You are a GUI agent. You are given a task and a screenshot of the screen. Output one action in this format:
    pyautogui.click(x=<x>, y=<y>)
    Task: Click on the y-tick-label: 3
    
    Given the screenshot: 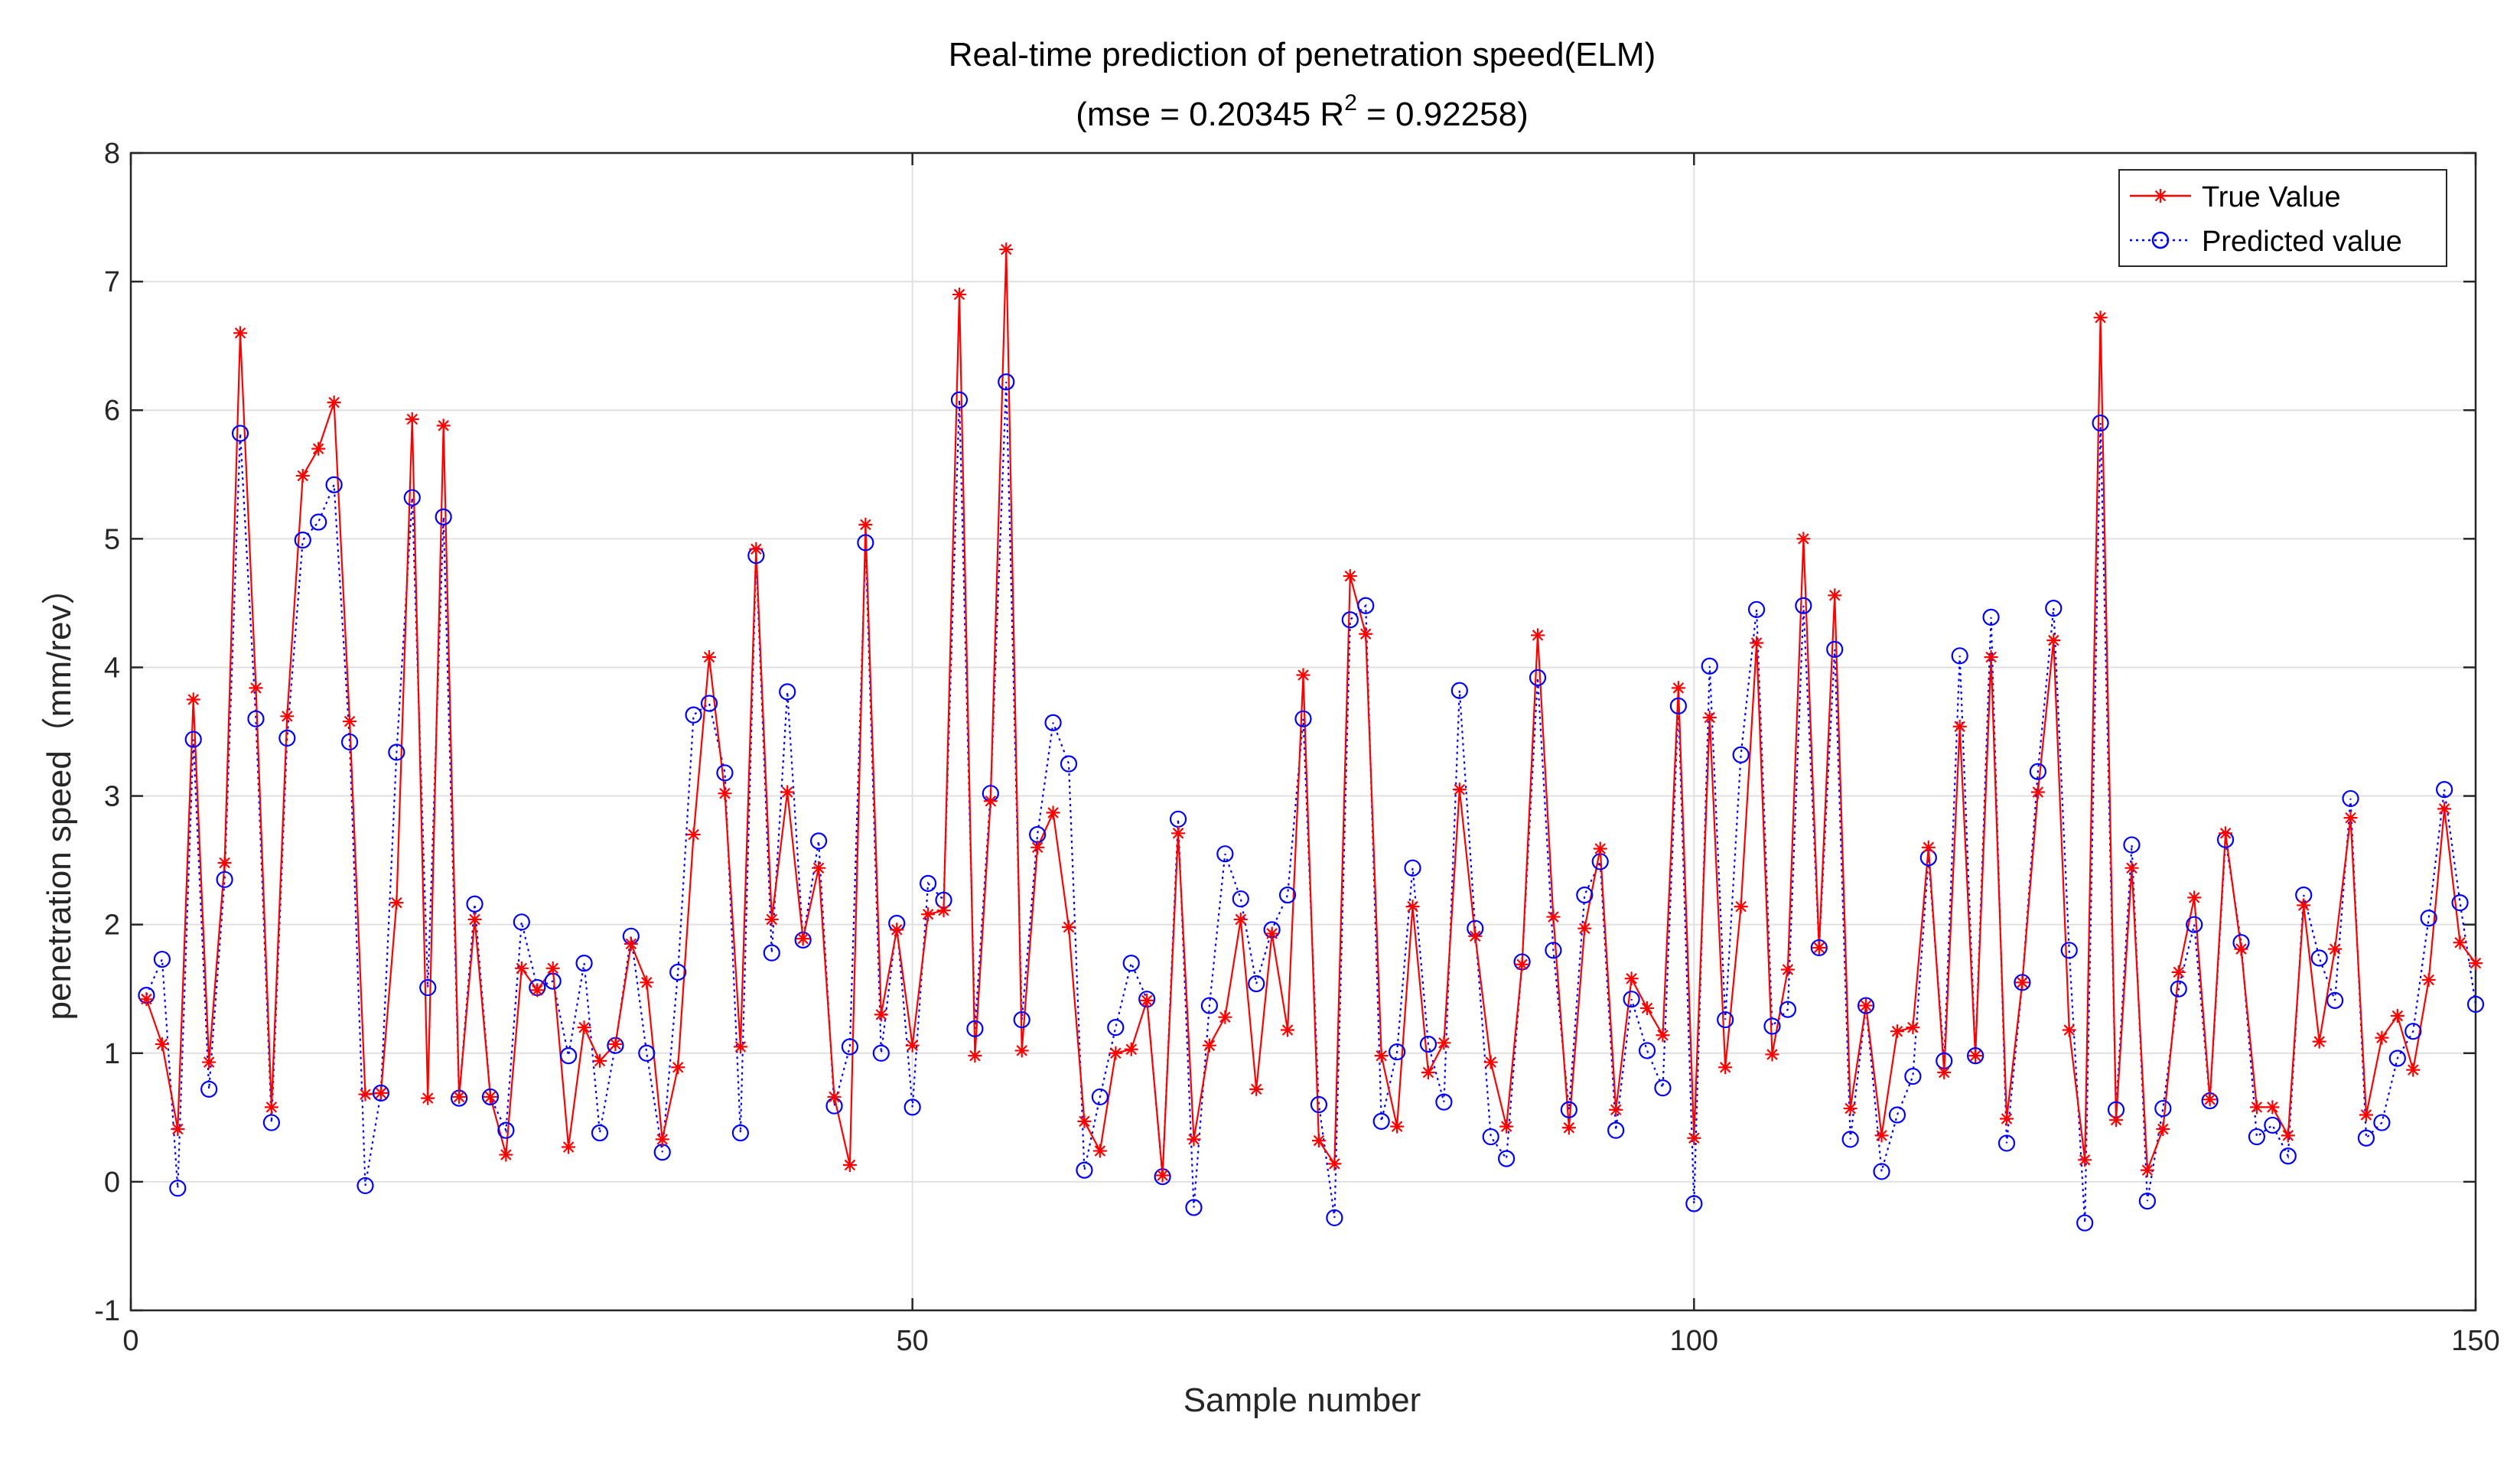 What is the action you would take?
    pyautogui.click(x=112, y=797)
    